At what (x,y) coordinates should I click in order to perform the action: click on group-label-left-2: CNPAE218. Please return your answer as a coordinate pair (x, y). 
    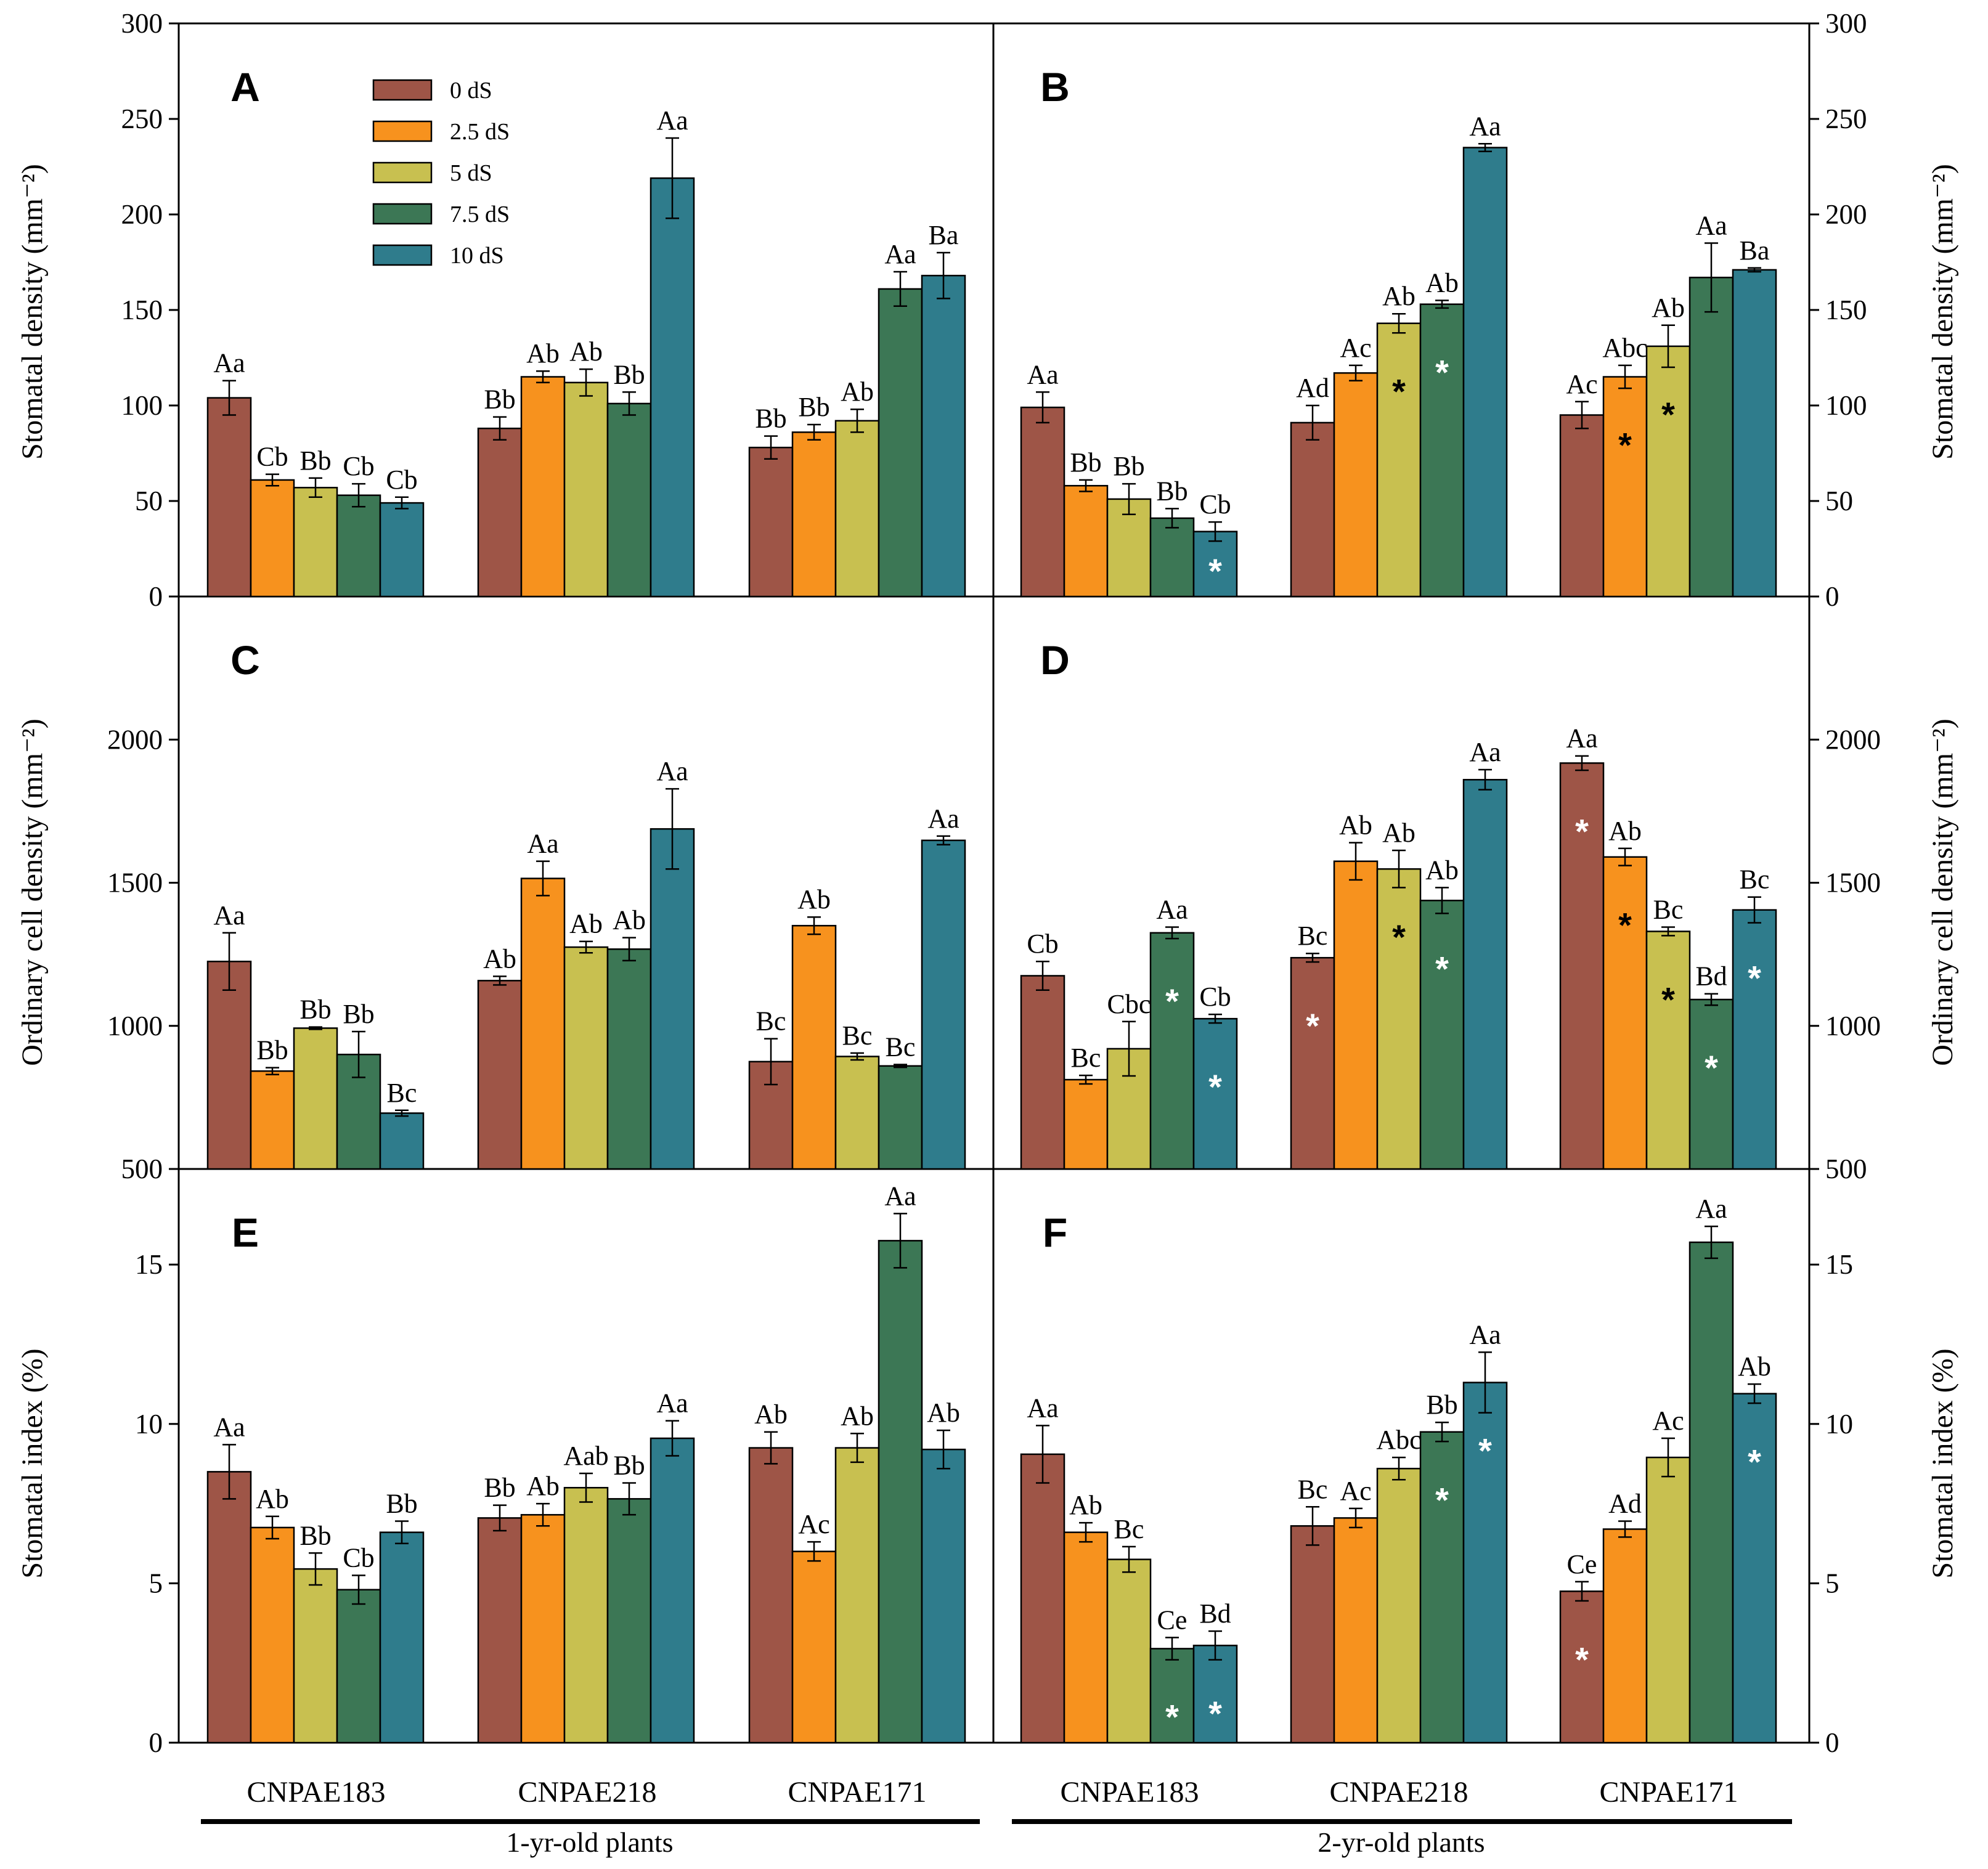
    Looking at the image, I should click on (587, 1792).